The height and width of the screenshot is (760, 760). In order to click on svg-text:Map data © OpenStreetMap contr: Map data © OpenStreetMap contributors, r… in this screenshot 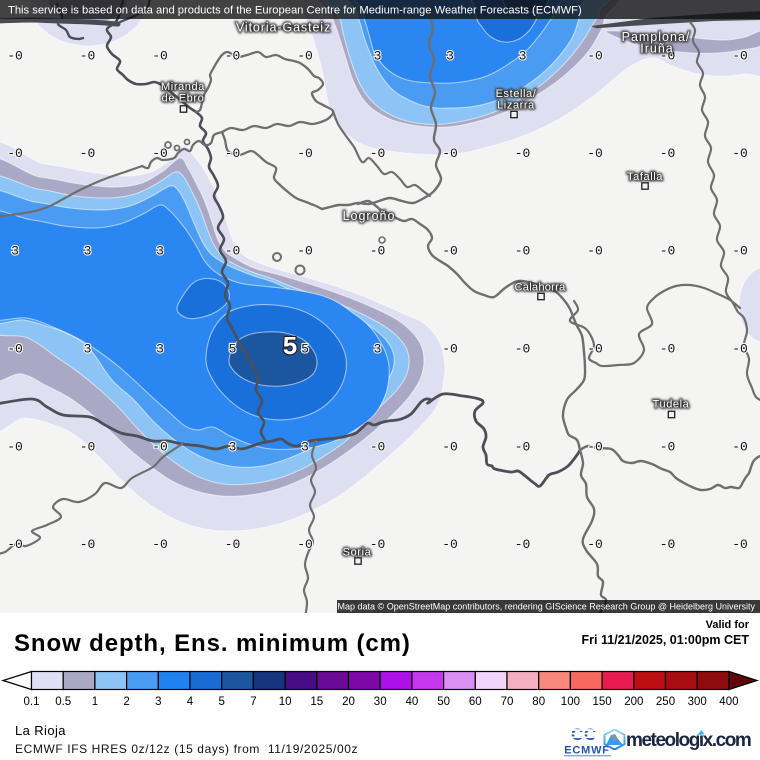, I will do `click(547, 607)`.